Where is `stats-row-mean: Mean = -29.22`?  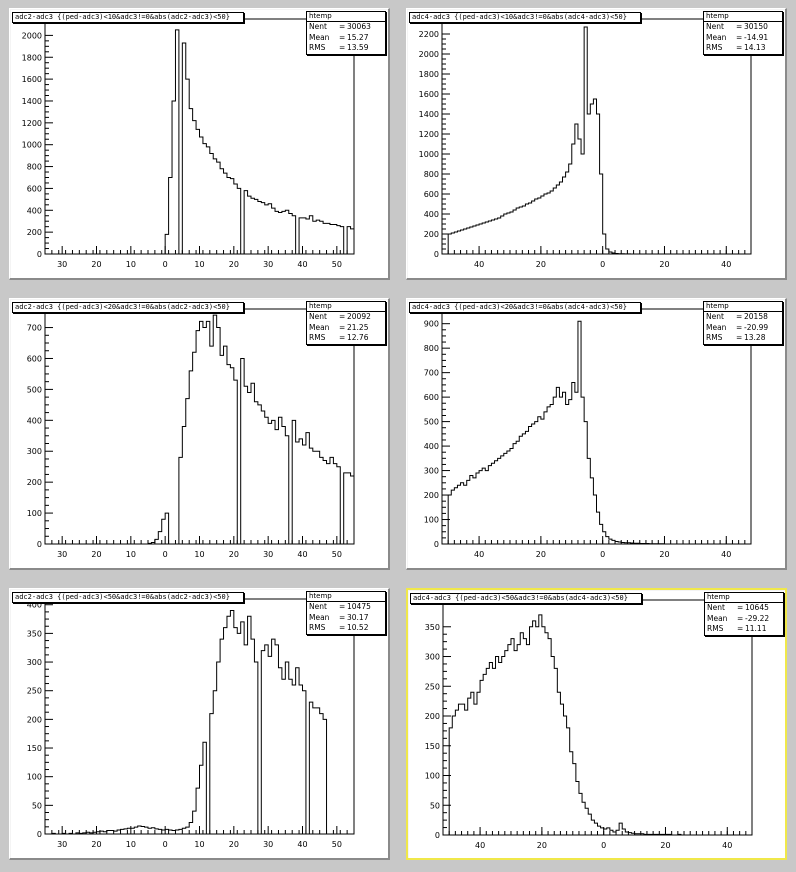 stats-row-mean: Mean = -29.22 is located at coordinates (744, 619).